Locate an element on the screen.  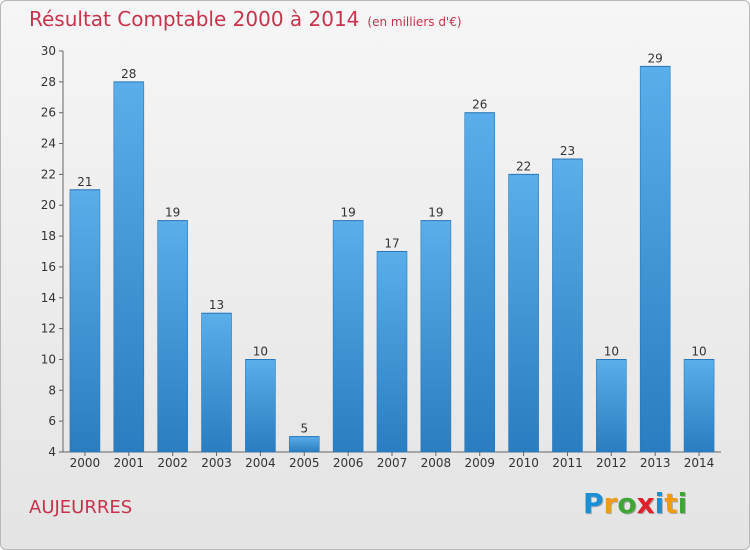
logo-letter: r is located at coordinates (610, 503).